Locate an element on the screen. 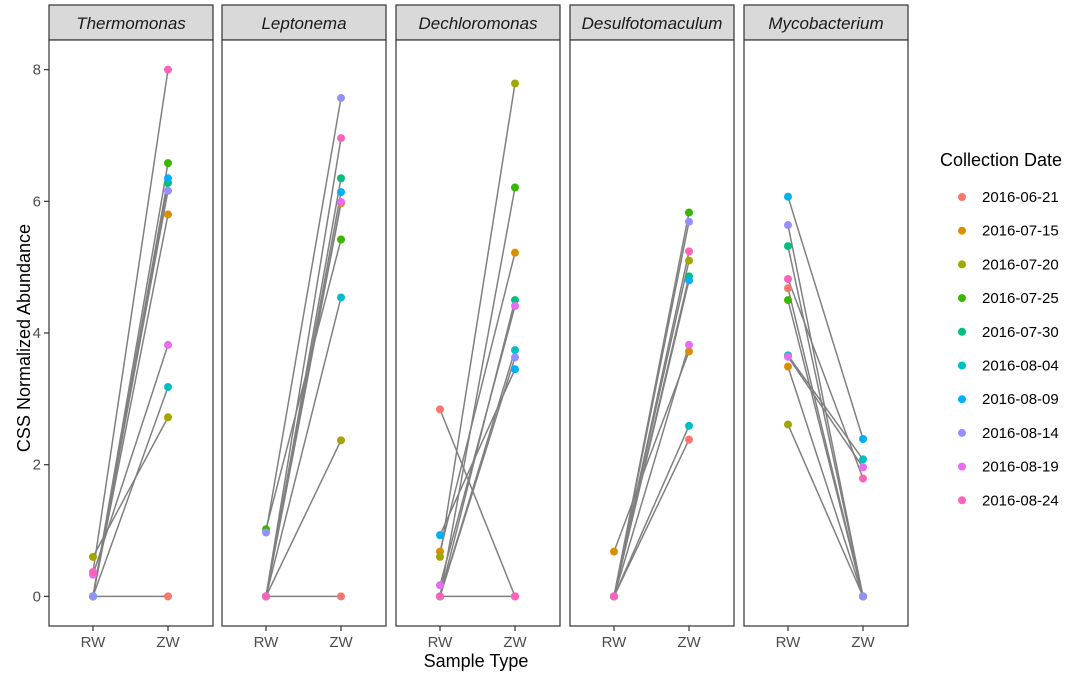  facet-leptonema: Leptonema RW ZW is located at coordinates (304, 327).